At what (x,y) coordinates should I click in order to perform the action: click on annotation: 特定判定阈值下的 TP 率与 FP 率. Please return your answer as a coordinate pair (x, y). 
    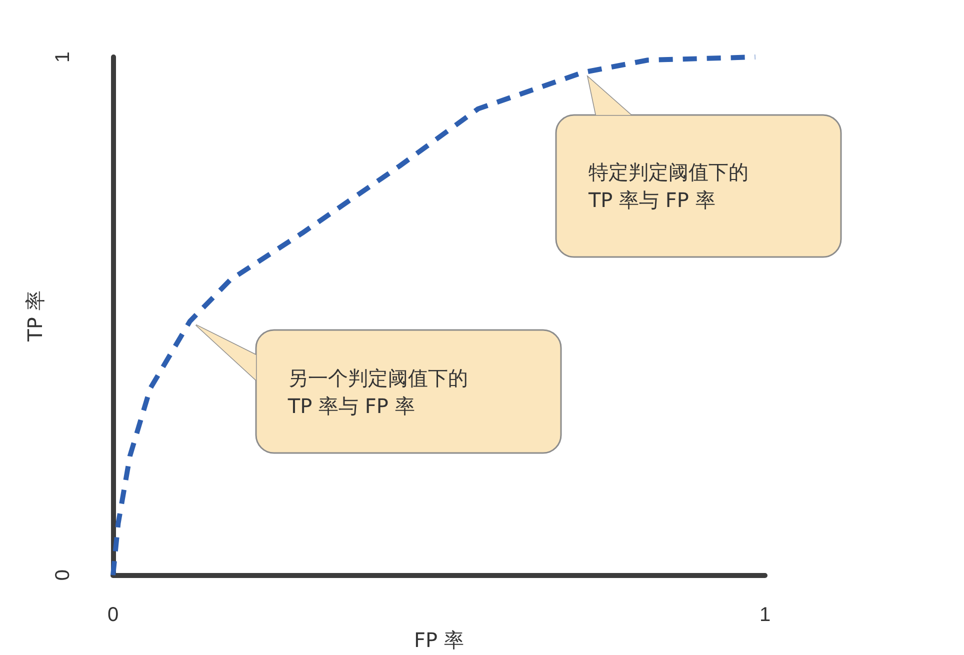
    Looking at the image, I should click on (699, 185).